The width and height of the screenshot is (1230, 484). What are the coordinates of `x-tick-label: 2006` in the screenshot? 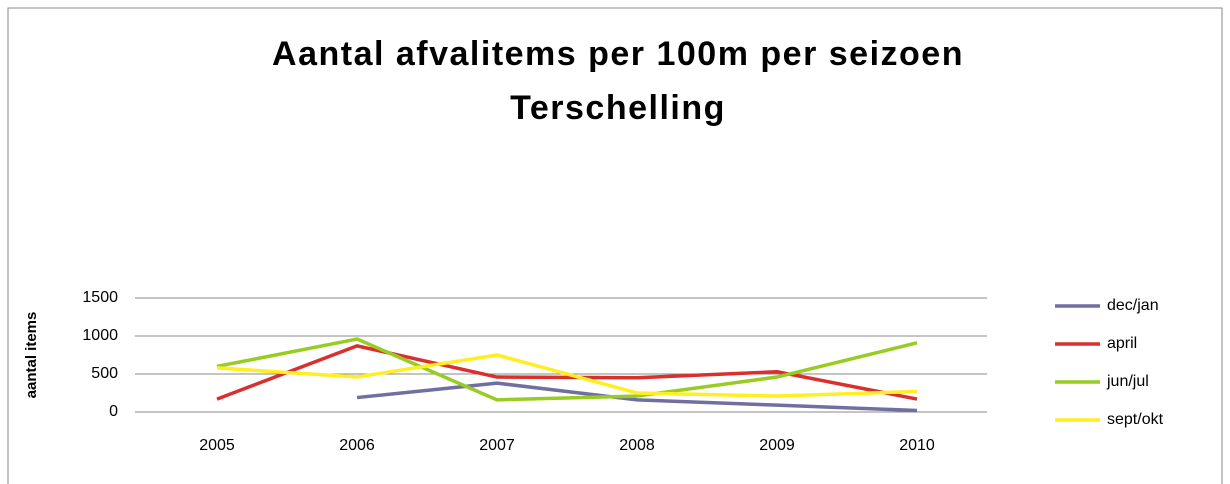 It's located at (357, 445).